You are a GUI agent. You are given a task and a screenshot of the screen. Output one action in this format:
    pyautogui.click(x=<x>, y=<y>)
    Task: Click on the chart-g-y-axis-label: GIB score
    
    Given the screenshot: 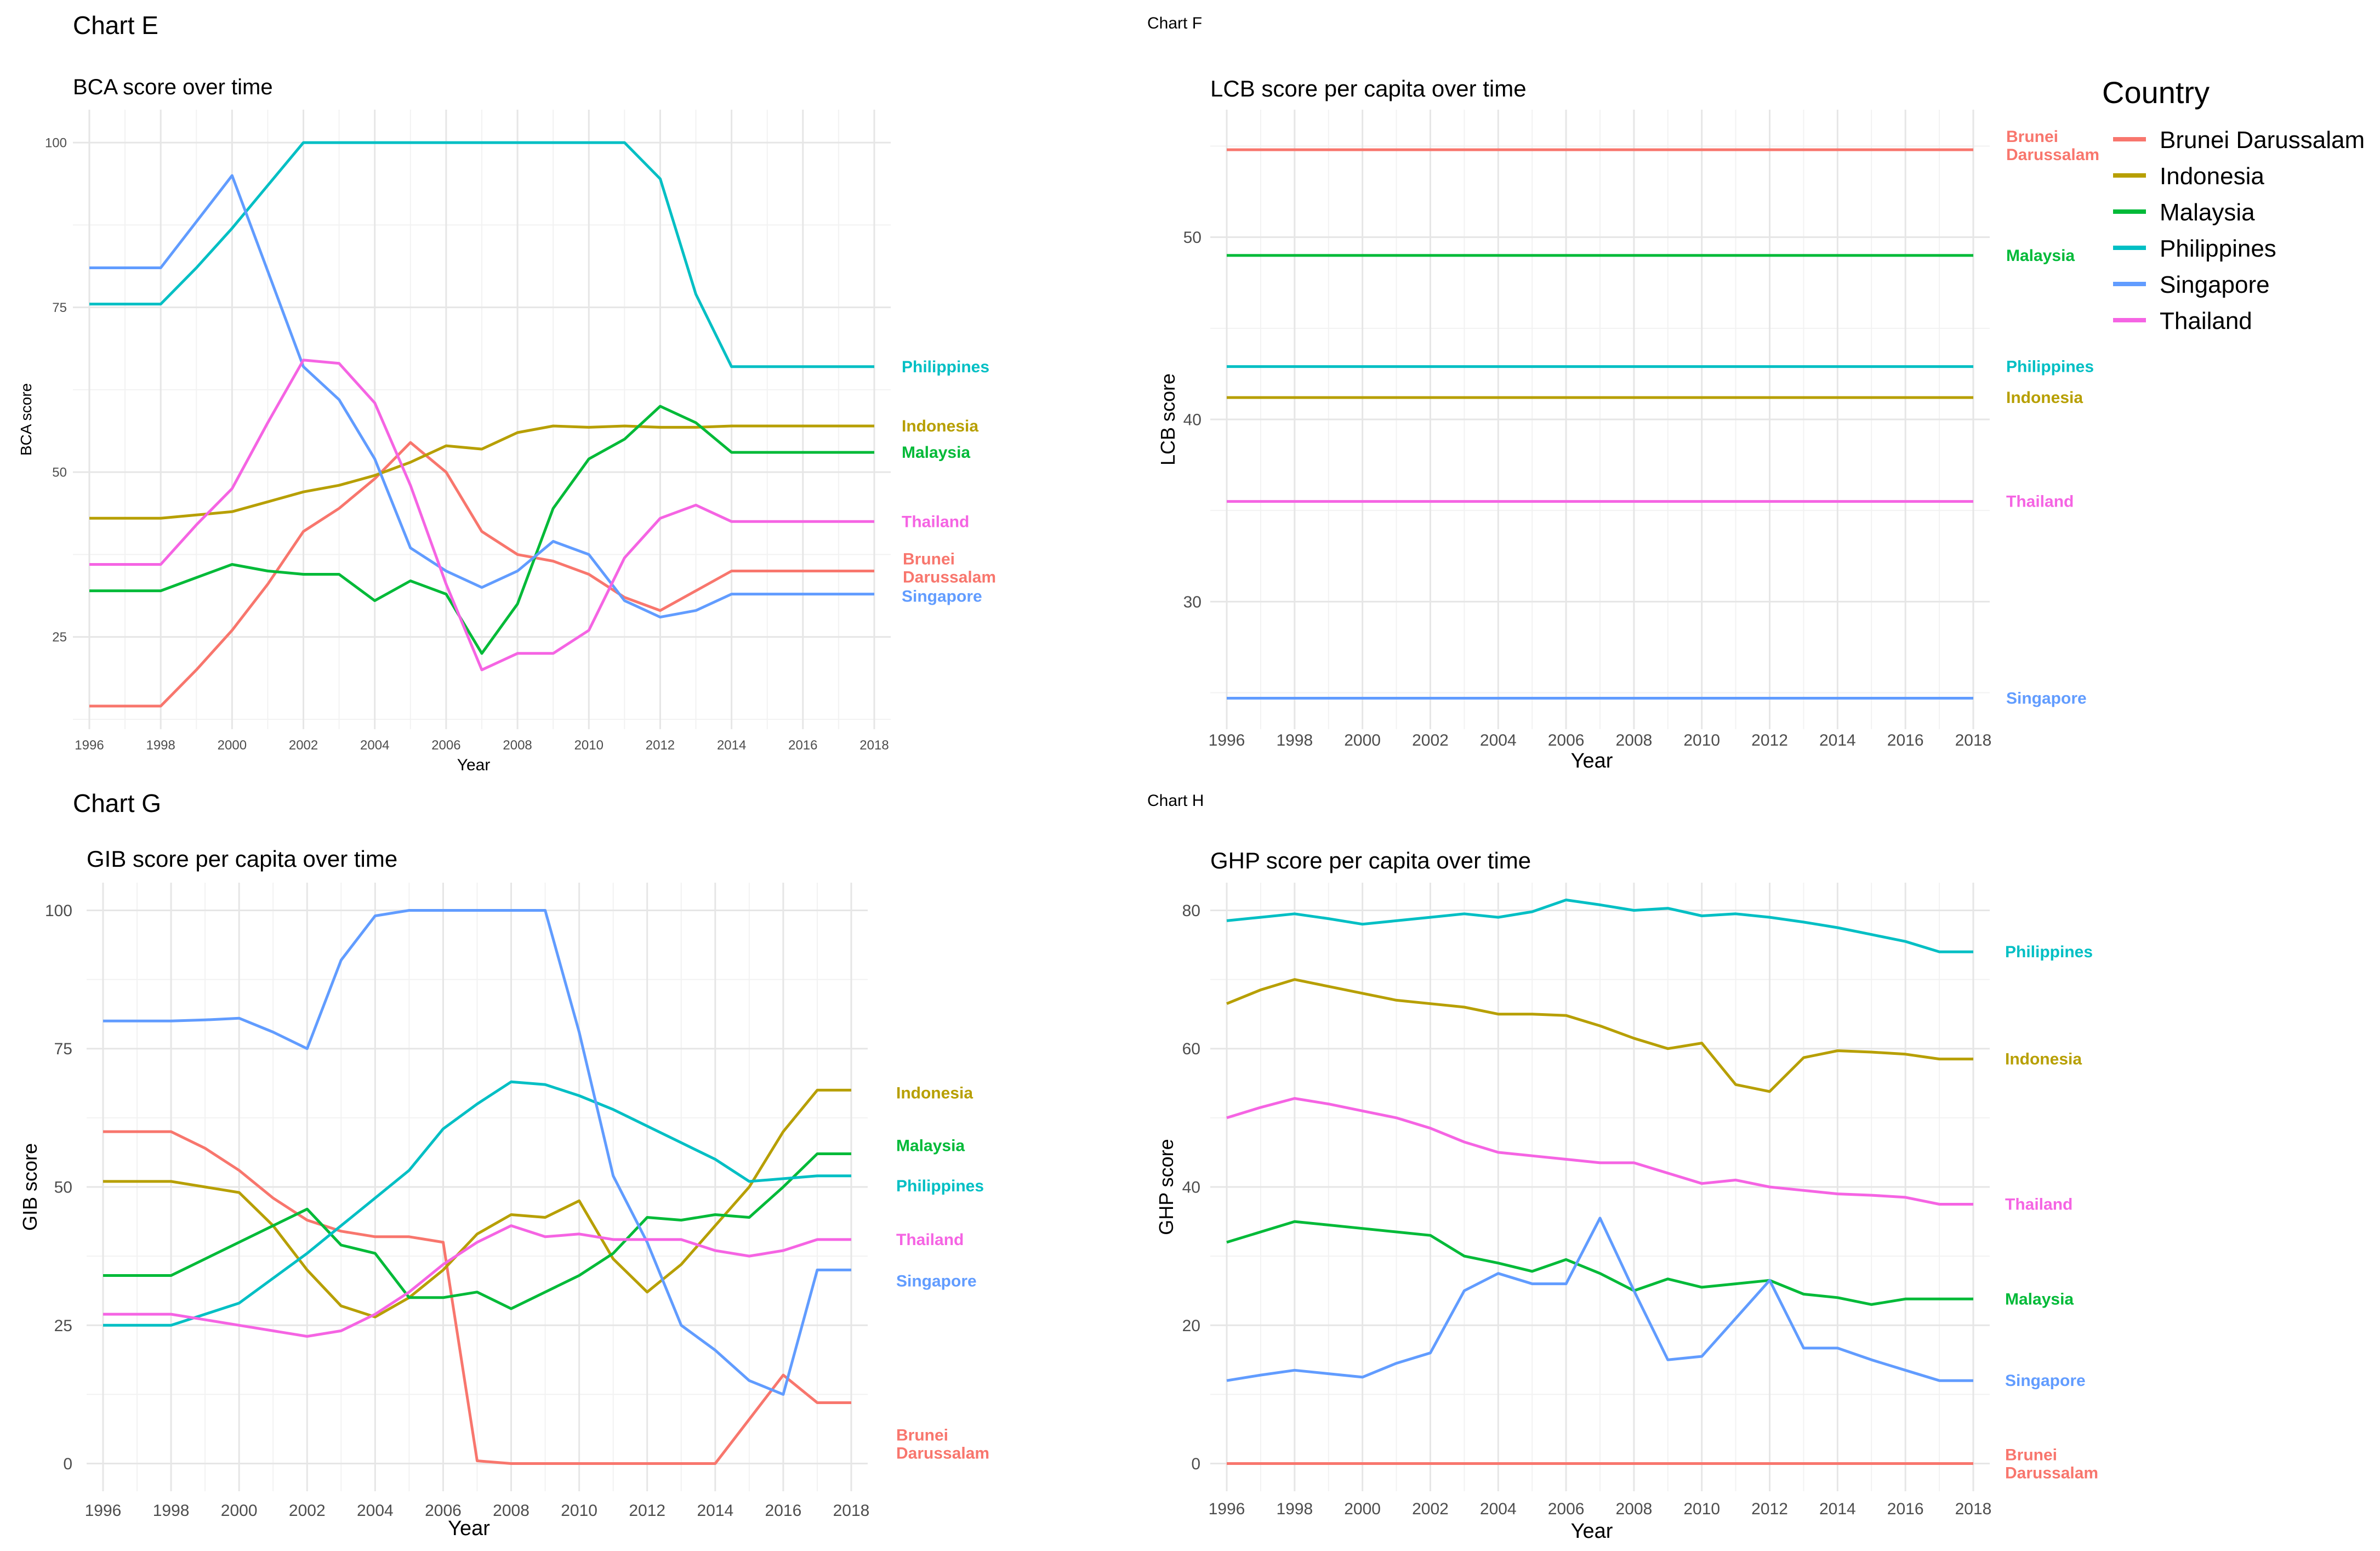 What is the action you would take?
    pyautogui.click(x=30, y=1187)
    